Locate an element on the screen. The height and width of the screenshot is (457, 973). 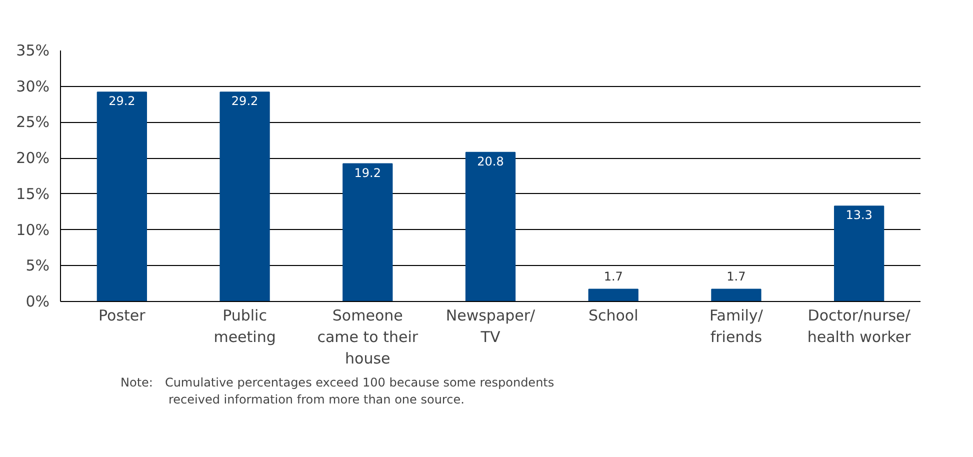
data-label: 19.2 is located at coordinates (367, 173).